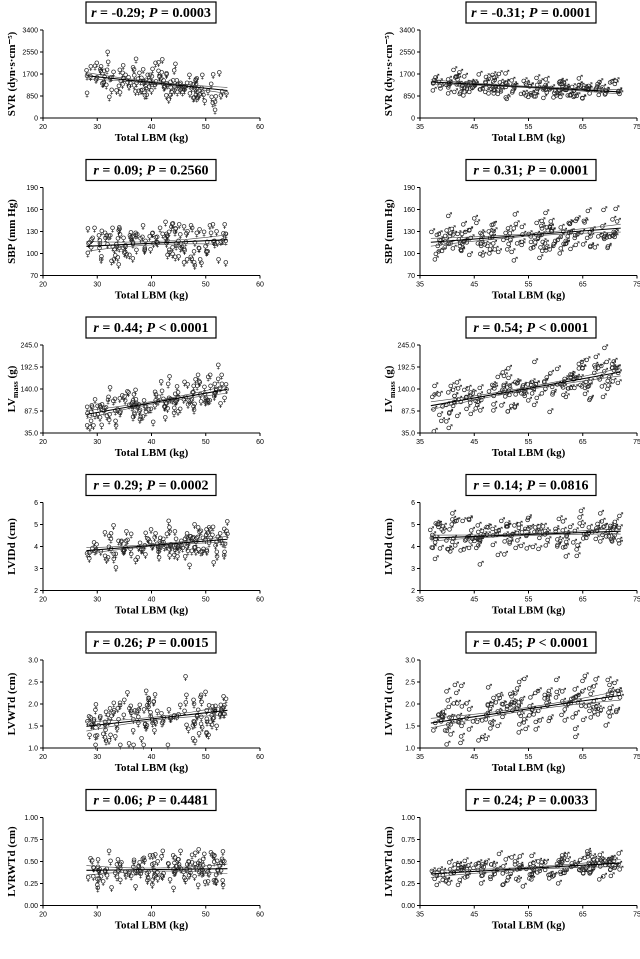 The height and width of the screenshot is (959, 640). I want to click on x-tick-label: 55, so click(529, 442).